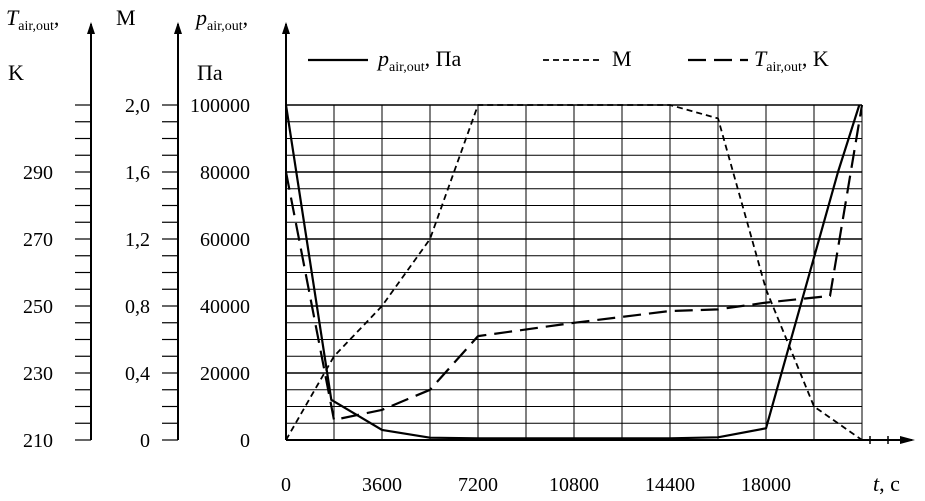 The width and height of the screenshot is (925, 501). What do you see at coordinates (137, 106) in the screenshot?
I see `M-tick-label: 2,0` at bounding box center [137, 106].